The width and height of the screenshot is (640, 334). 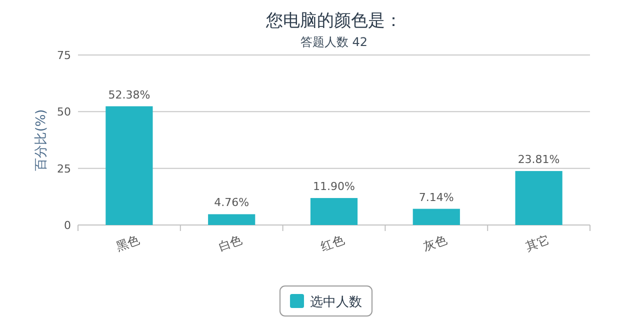 What do you see at coordinates (230, 243) in the screenshot?
I see `x-tick-label: 白色` at bounding box center [230, 243].